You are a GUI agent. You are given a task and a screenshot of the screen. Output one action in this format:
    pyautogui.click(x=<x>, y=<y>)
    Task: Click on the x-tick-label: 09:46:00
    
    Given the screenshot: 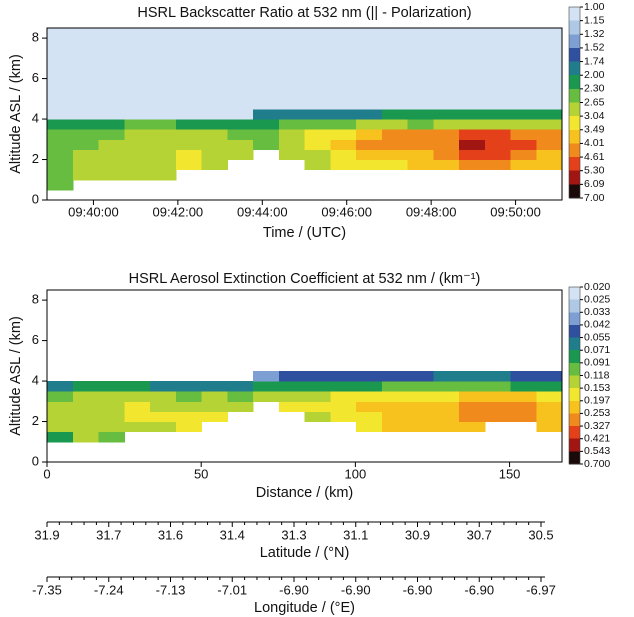 What is the action you would take?
    pyautogui.click(x=346, y=211)
    